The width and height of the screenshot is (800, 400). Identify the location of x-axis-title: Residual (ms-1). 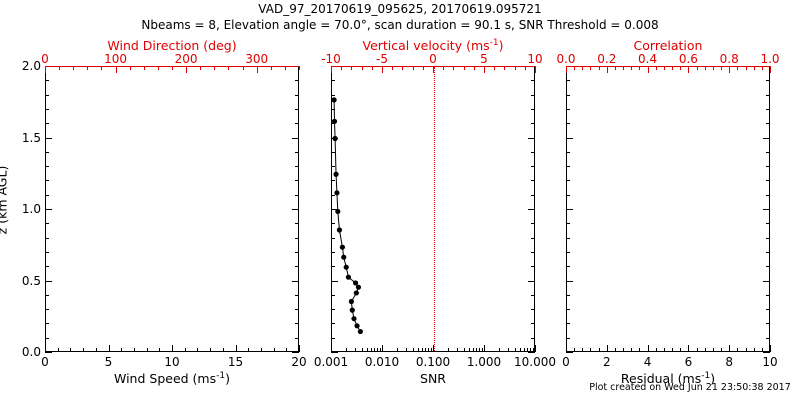
(668, 379).